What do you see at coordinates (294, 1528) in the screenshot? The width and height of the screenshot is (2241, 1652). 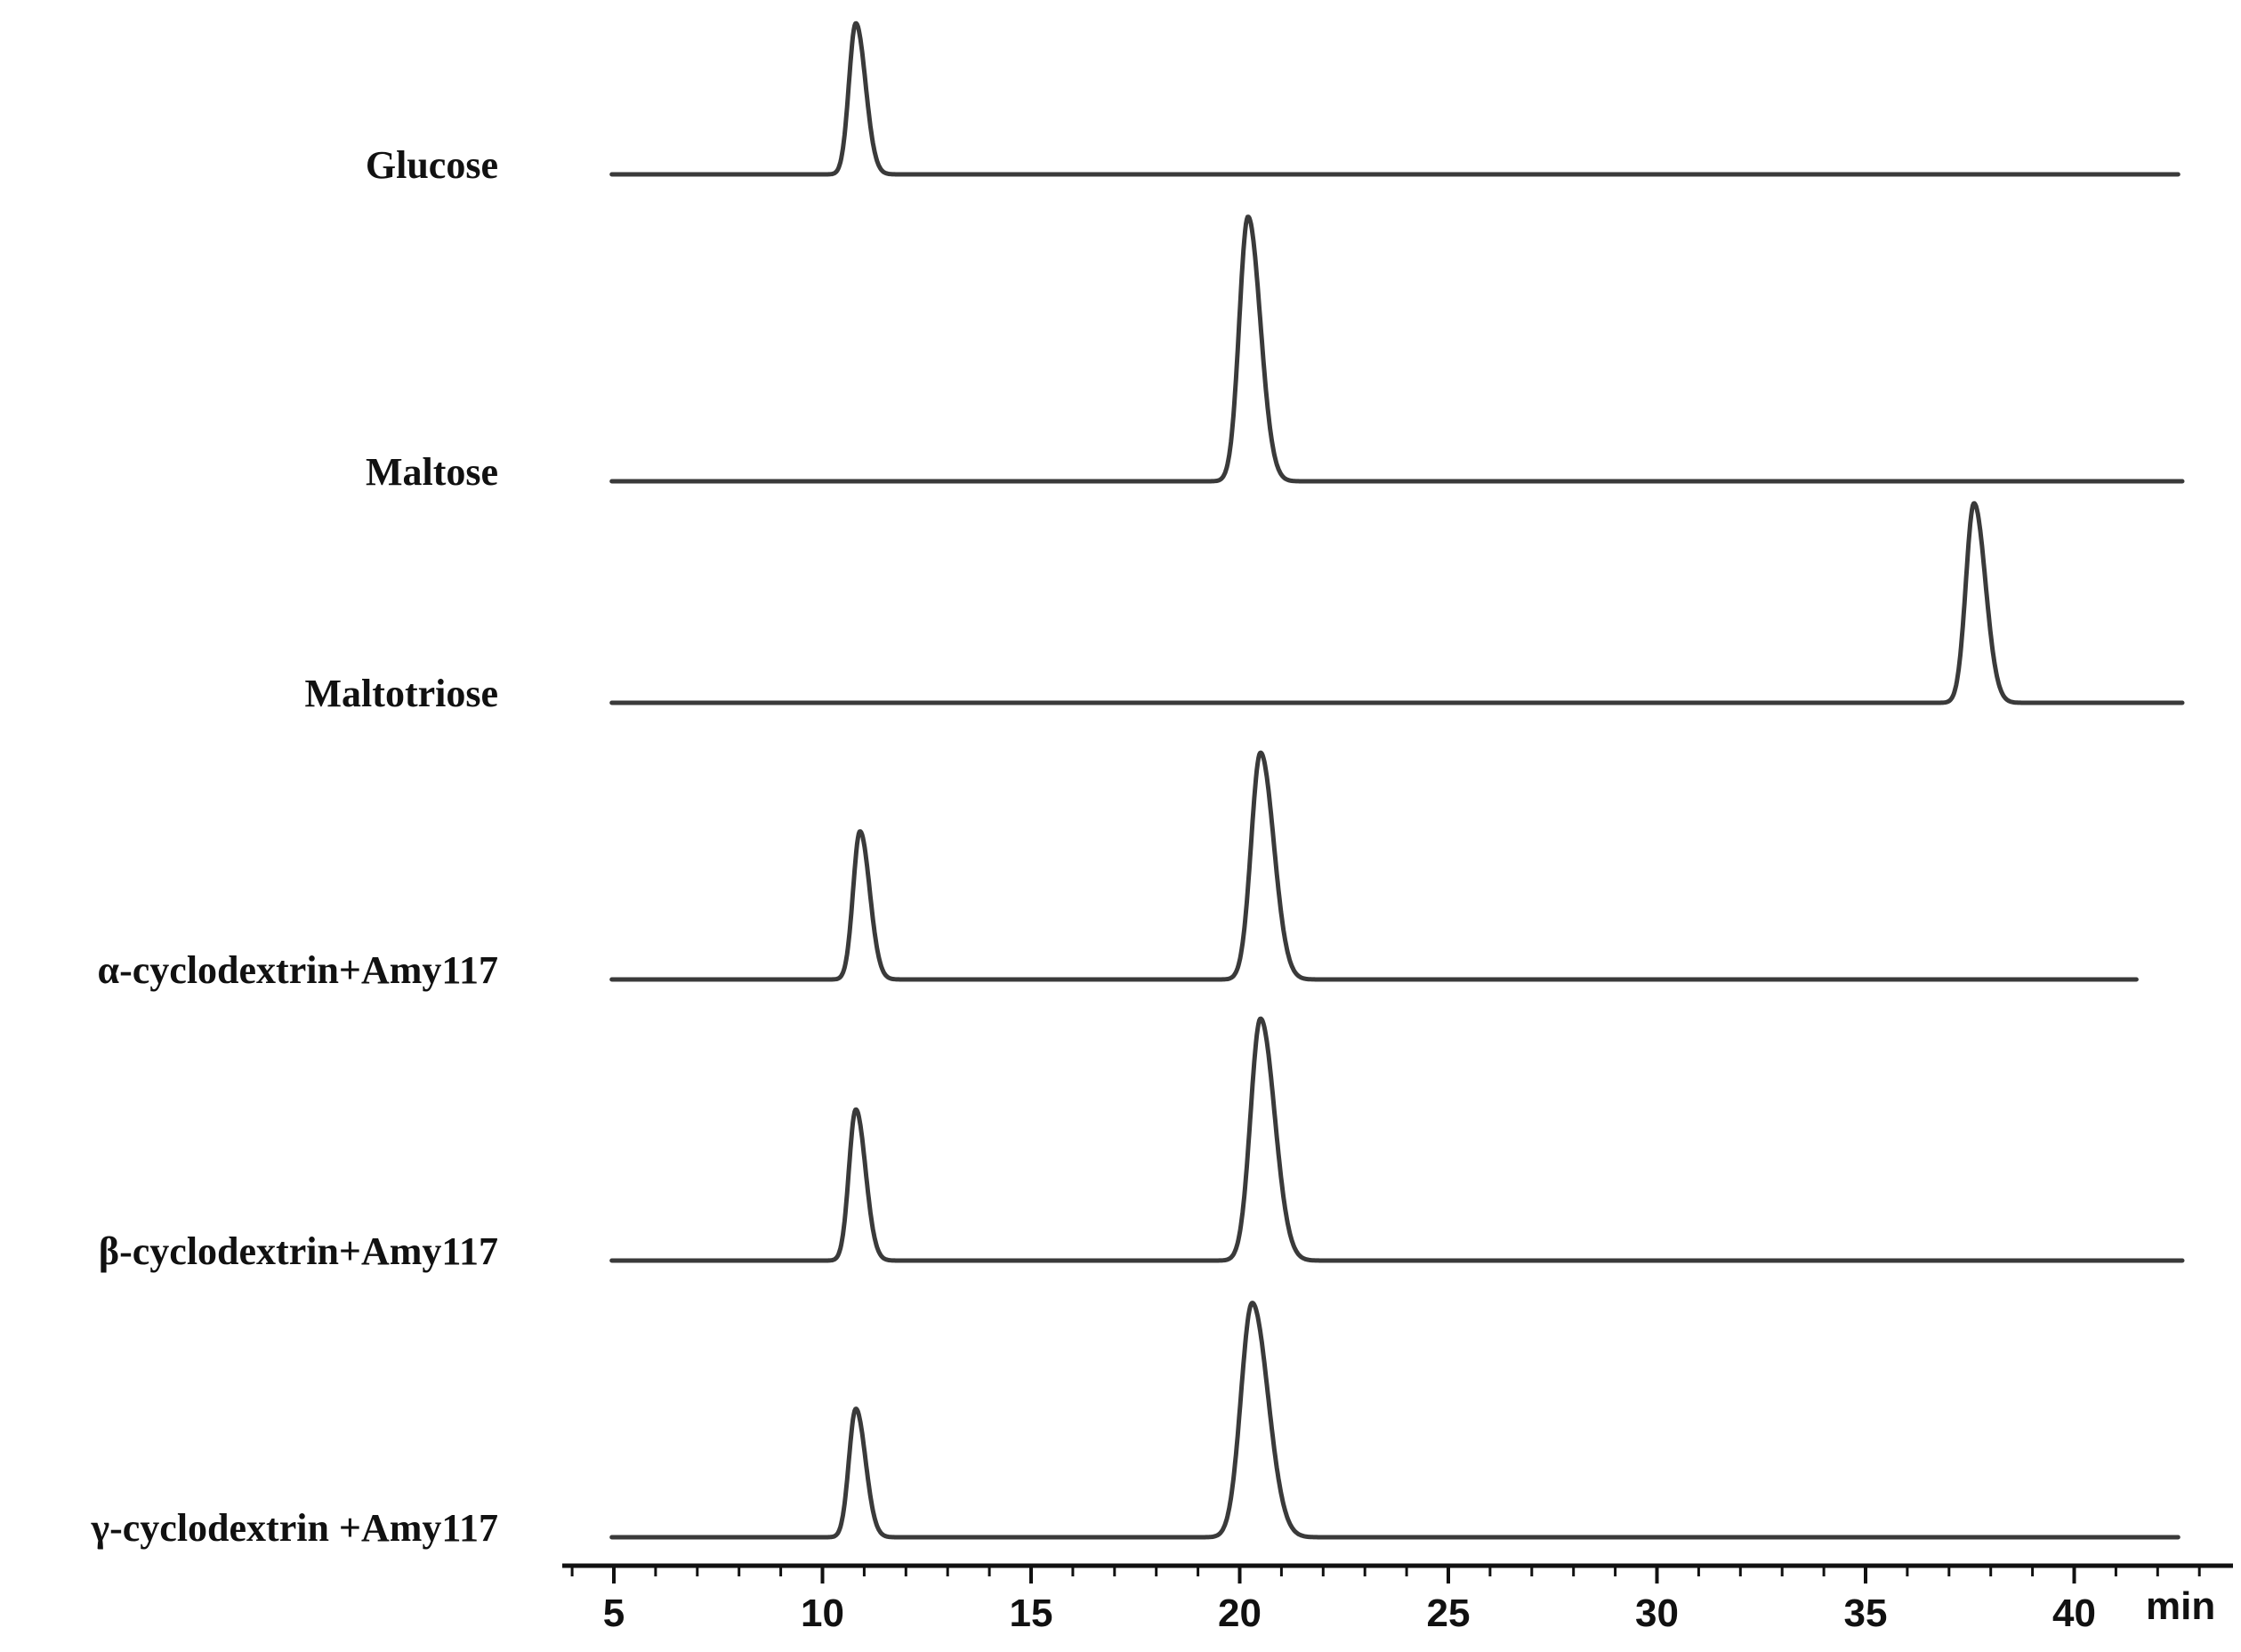 I see `trace-label: γ-cyclodextrin +Amy117` at bounding box center [294, 1528].